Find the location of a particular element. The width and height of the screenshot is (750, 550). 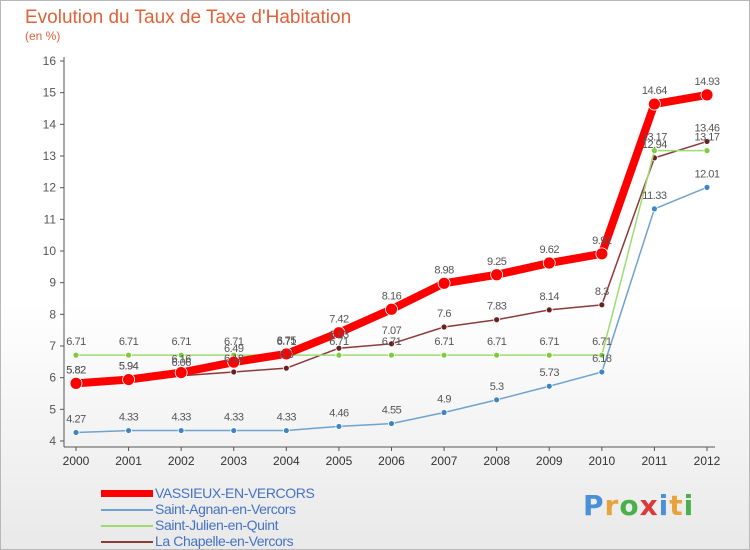

x-tick-label: 2010 is located at coordinates (601, 461).